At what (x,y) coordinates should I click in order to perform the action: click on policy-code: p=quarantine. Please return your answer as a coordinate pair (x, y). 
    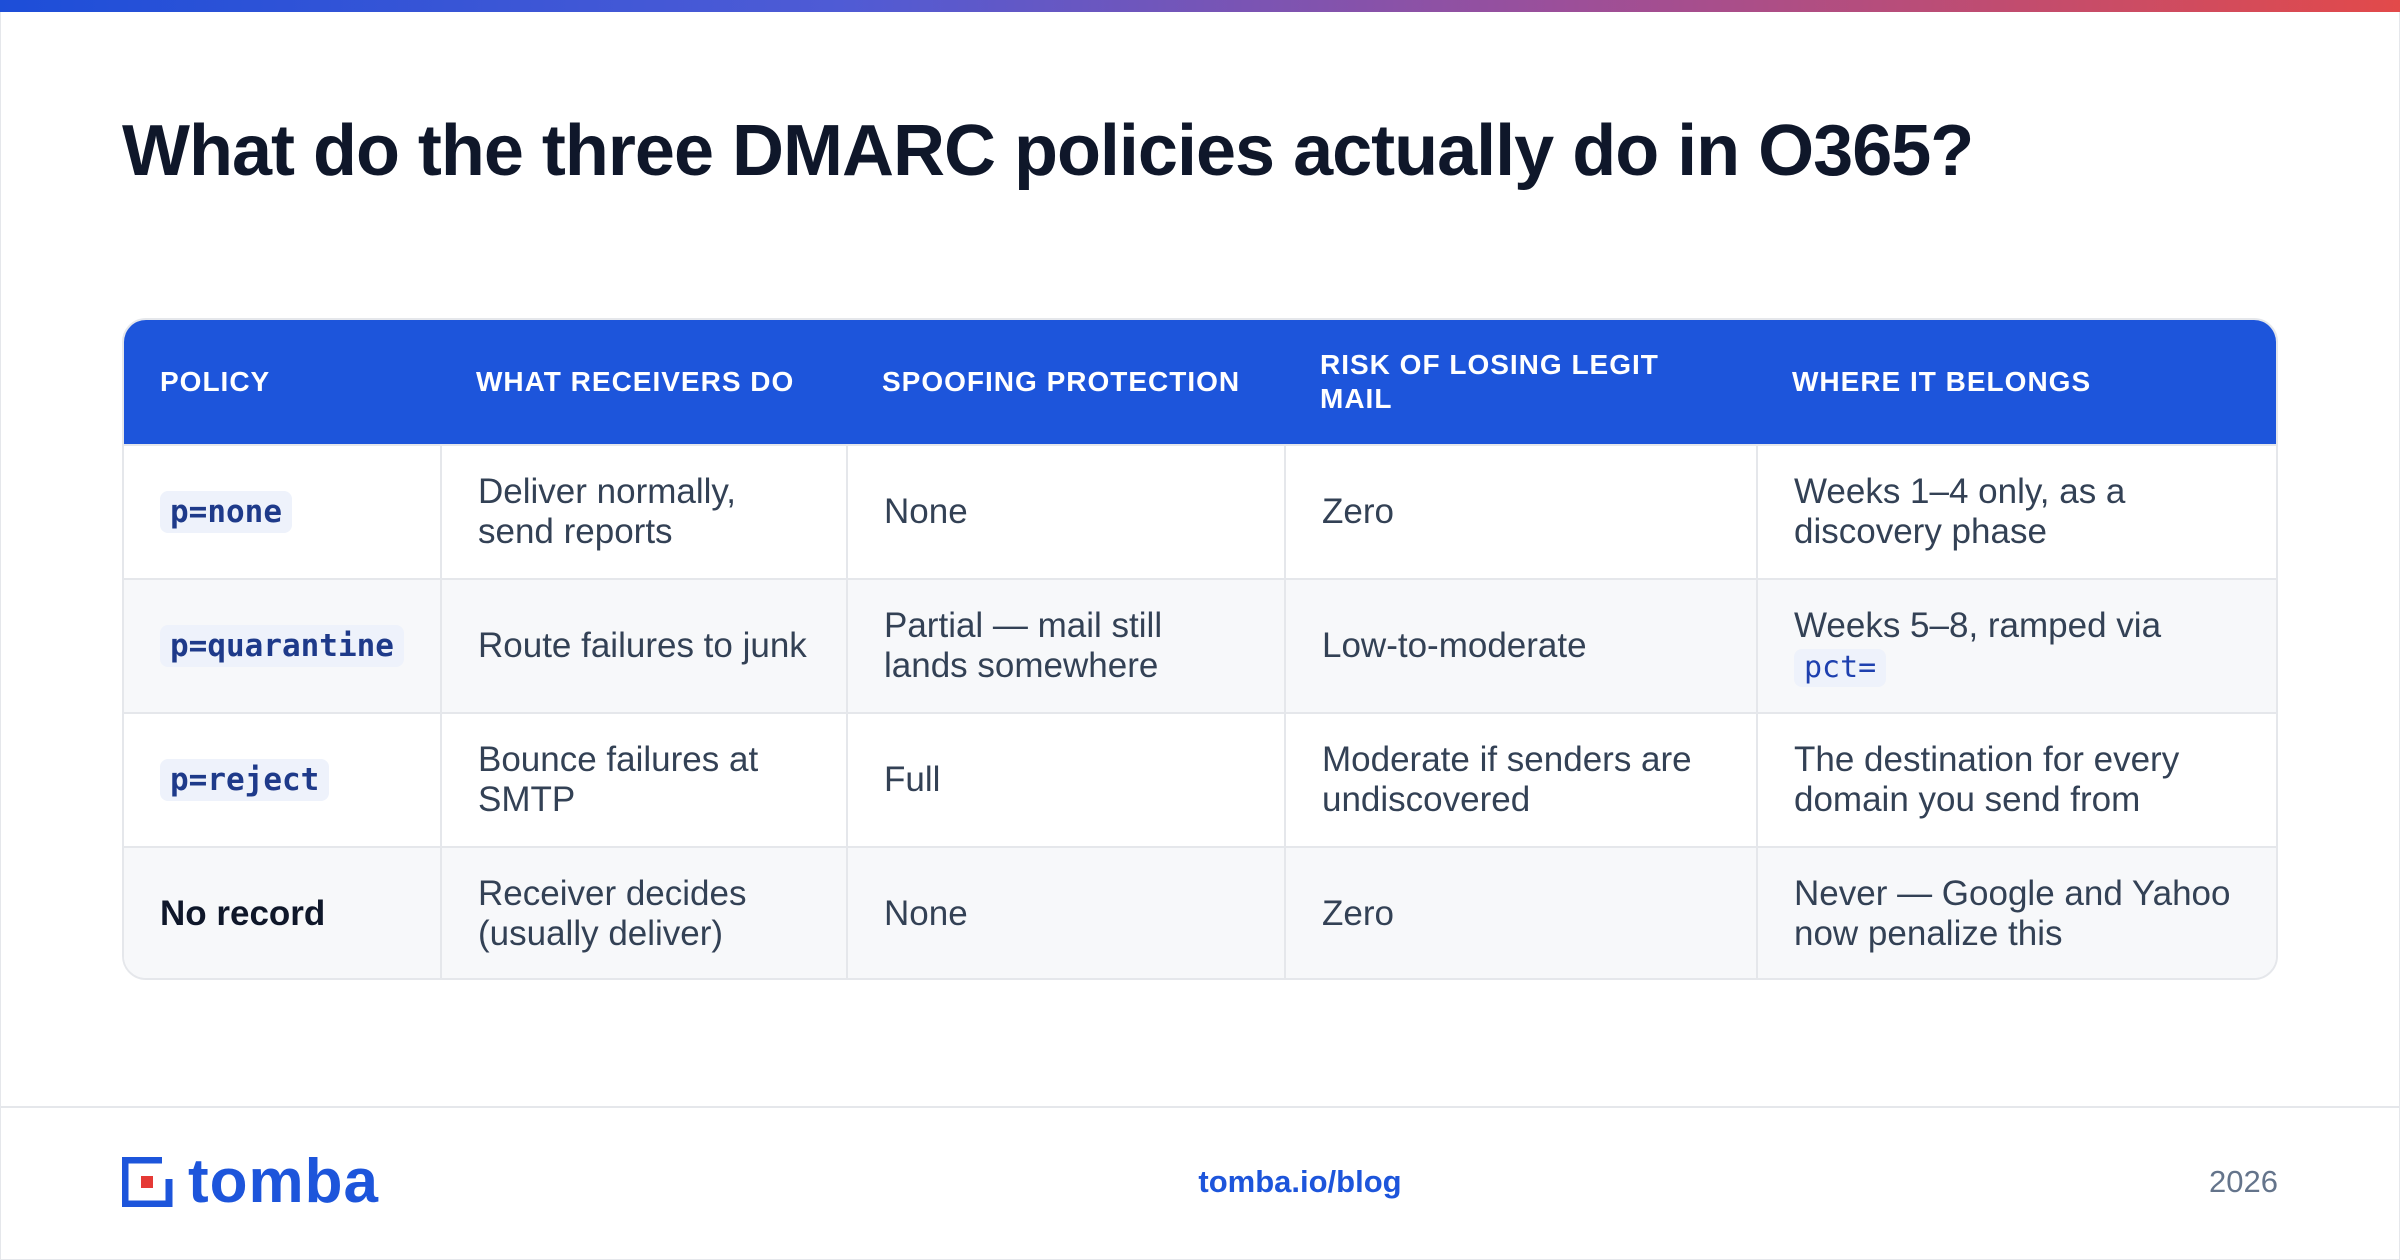
    Looking at the image, I should click on (282, 646).